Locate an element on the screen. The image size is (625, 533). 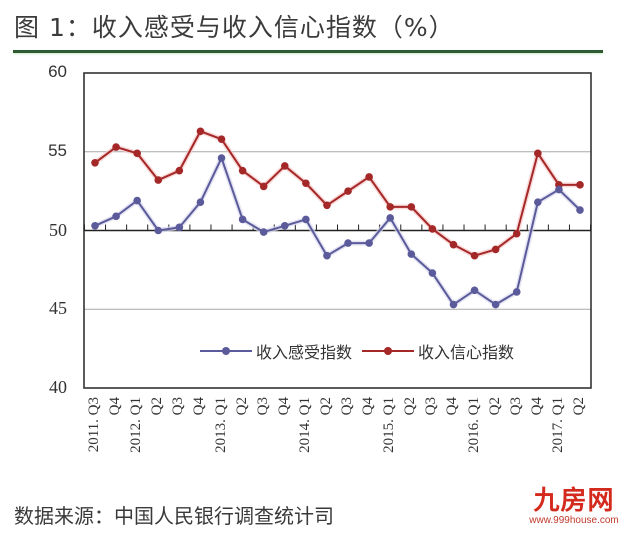
y-tick-label: 60 is located at coordinates (57, 71).